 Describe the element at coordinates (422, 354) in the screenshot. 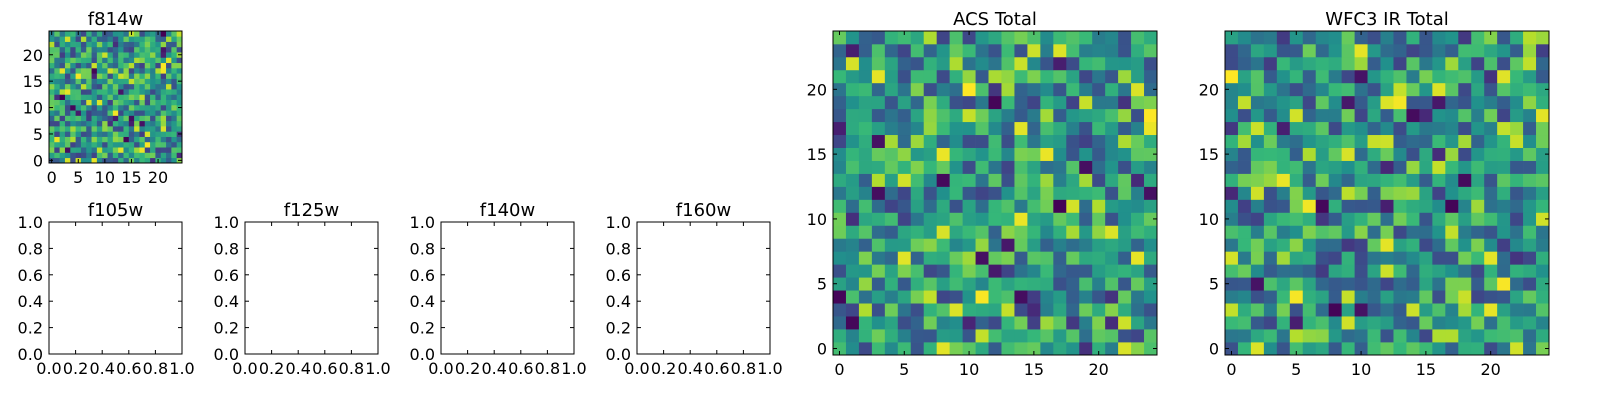

I see `y-tick-label: 0.0` at that location.